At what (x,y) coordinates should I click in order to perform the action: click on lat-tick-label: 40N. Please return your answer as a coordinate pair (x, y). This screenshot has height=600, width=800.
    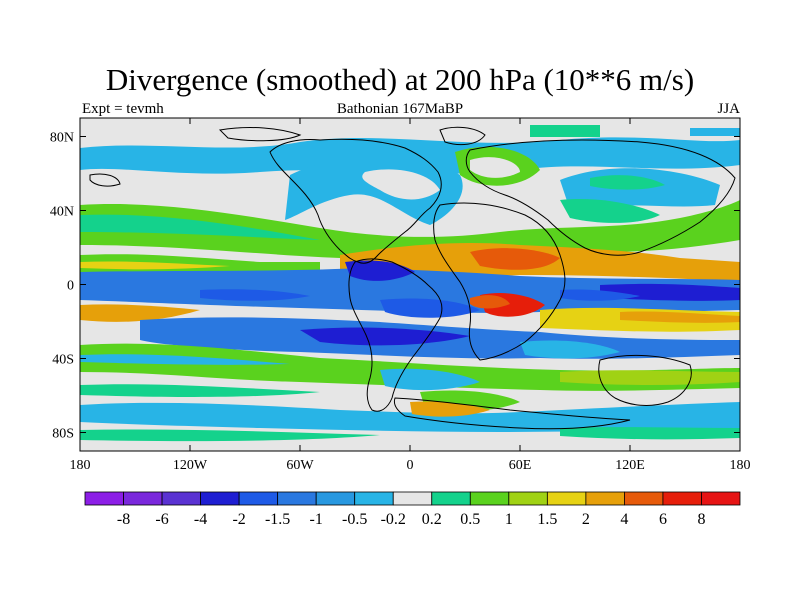
    Looking at the image, I should click on (62, 212).